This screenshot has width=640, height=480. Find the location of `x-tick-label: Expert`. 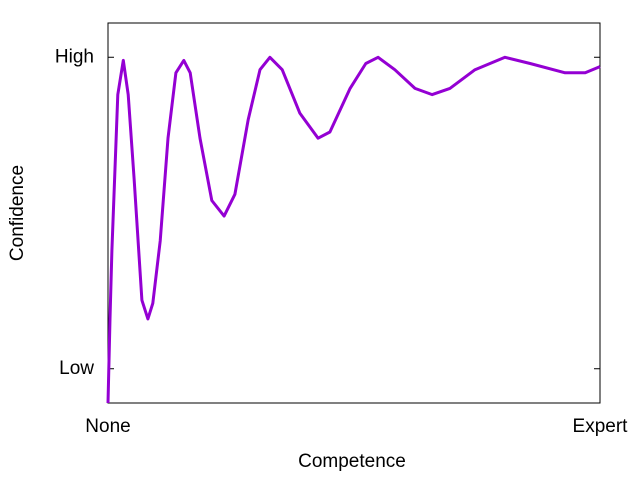

x-tick-label: Expert is located at coordinates (601, 426).